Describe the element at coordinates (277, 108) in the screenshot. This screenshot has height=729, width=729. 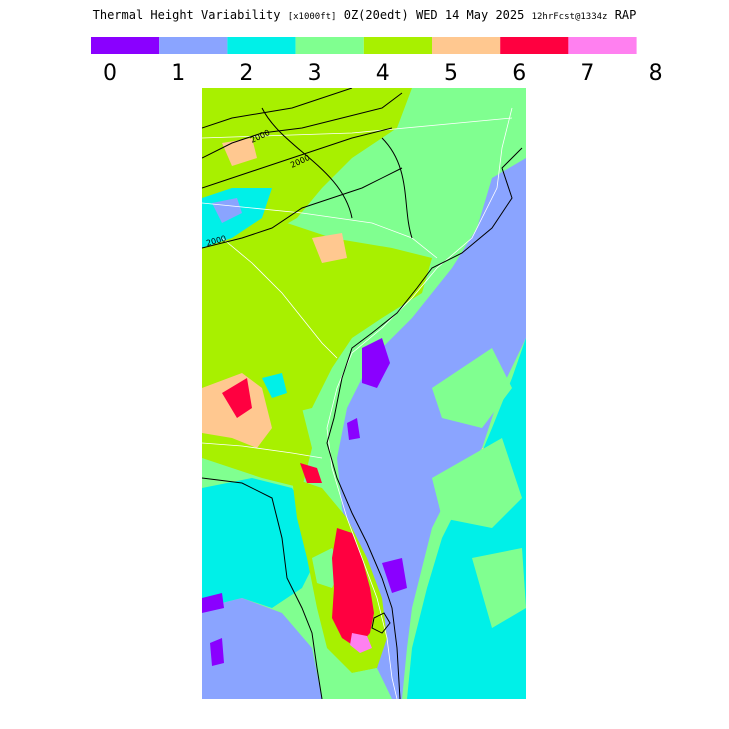
I see `contour-line-2000-a` at that location.